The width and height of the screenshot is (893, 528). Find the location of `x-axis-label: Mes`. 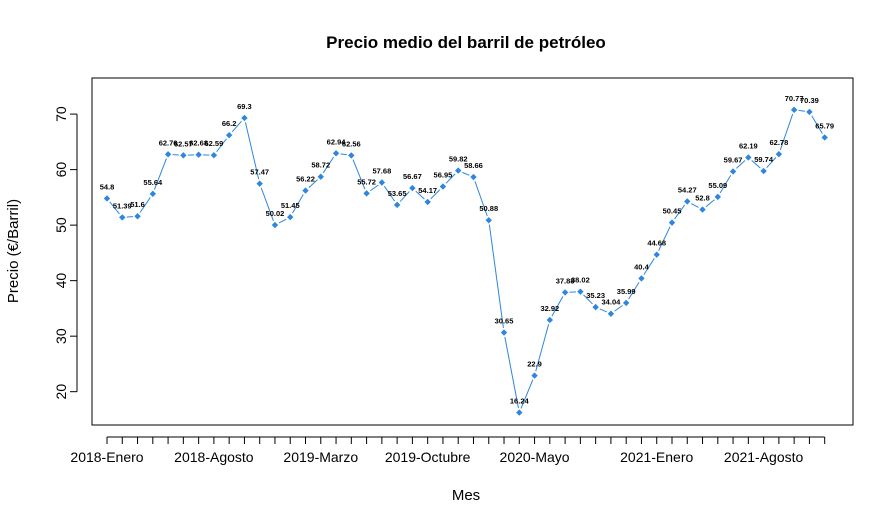

x-axis-label: Mes is located at coordinates (466, 495).